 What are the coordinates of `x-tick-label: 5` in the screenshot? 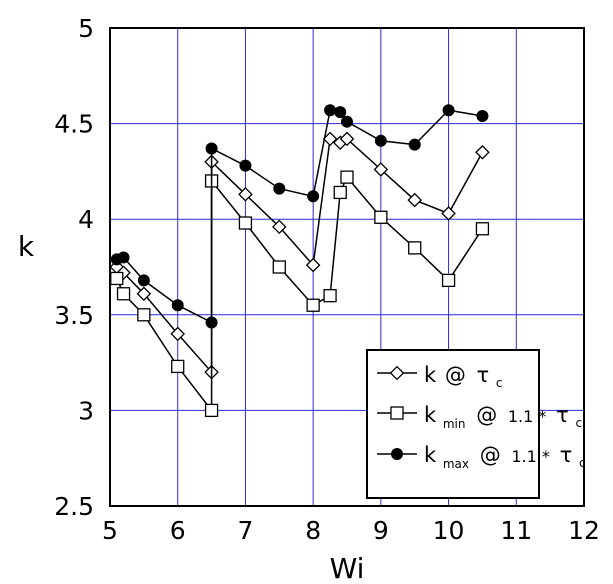 It's located at (110, 530).